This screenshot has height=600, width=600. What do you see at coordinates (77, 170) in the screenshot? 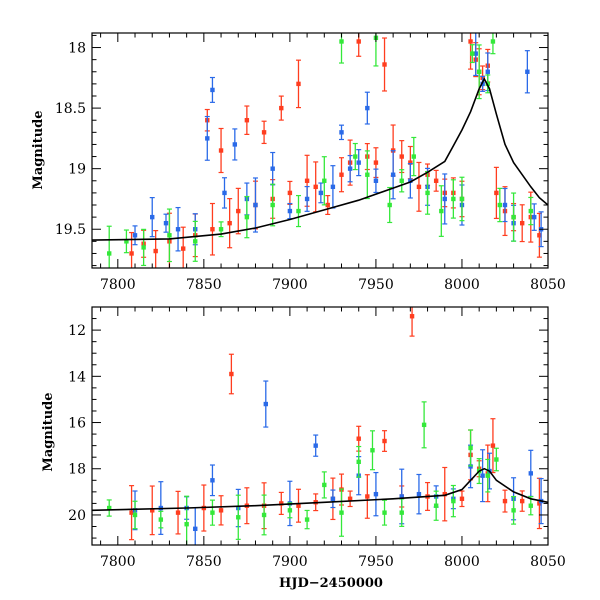
I see `y-tick-label: 19` at bounding box center [77, 170].